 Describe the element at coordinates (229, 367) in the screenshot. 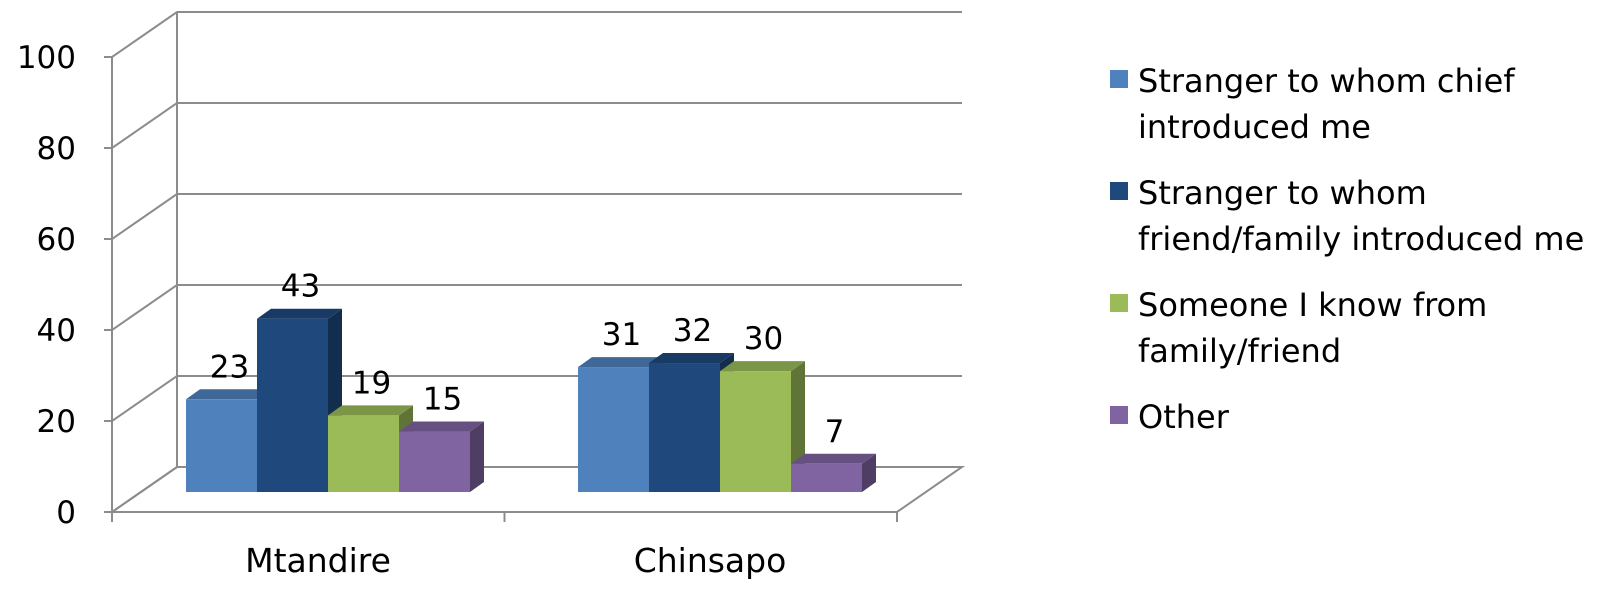

I see `data-label: 23` at that location.